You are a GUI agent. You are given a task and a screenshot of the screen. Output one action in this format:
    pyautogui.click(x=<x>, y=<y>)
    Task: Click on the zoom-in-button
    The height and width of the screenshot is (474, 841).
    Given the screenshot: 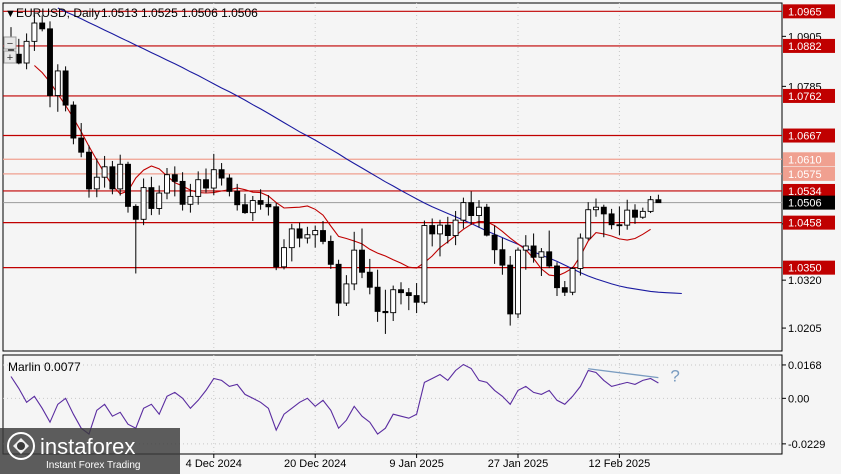 What is the action you would take?
    pyautogui.click(x=10, y=57)
    